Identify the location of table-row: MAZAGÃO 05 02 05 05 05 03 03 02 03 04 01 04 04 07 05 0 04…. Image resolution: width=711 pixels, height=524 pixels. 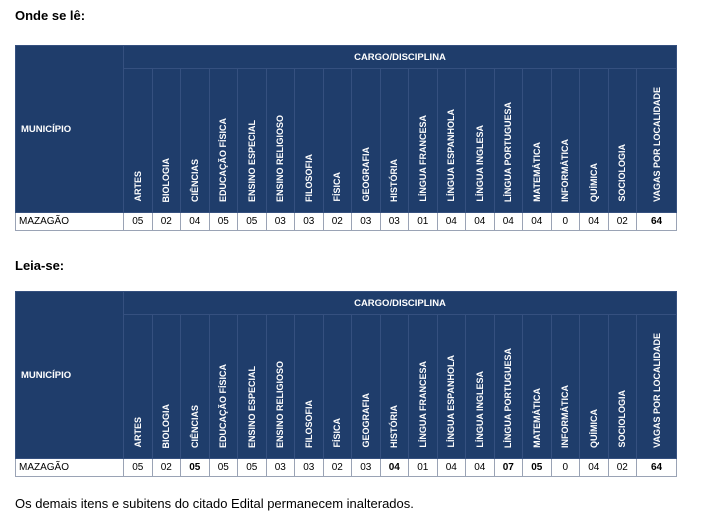
(346, 467).